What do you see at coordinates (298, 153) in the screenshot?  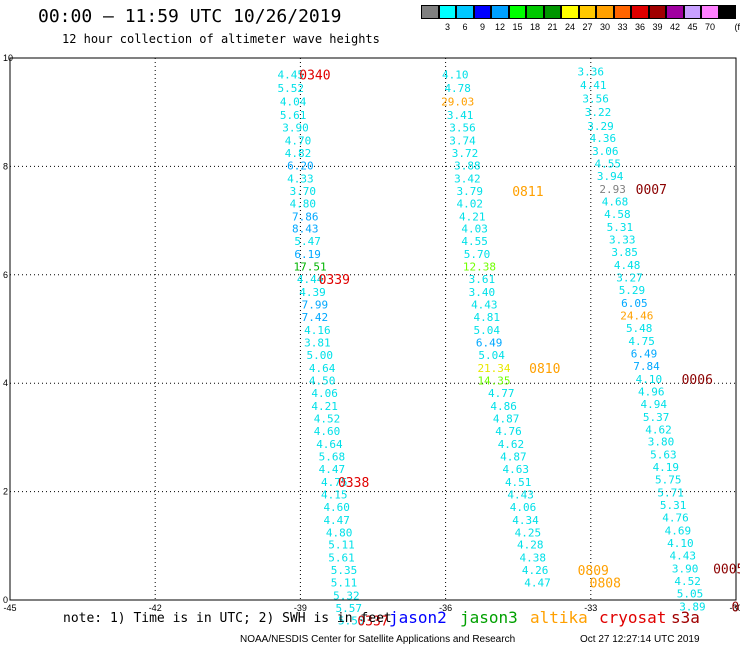 I see `wave-height-label: 4.82` at bounding box center [298, 153].